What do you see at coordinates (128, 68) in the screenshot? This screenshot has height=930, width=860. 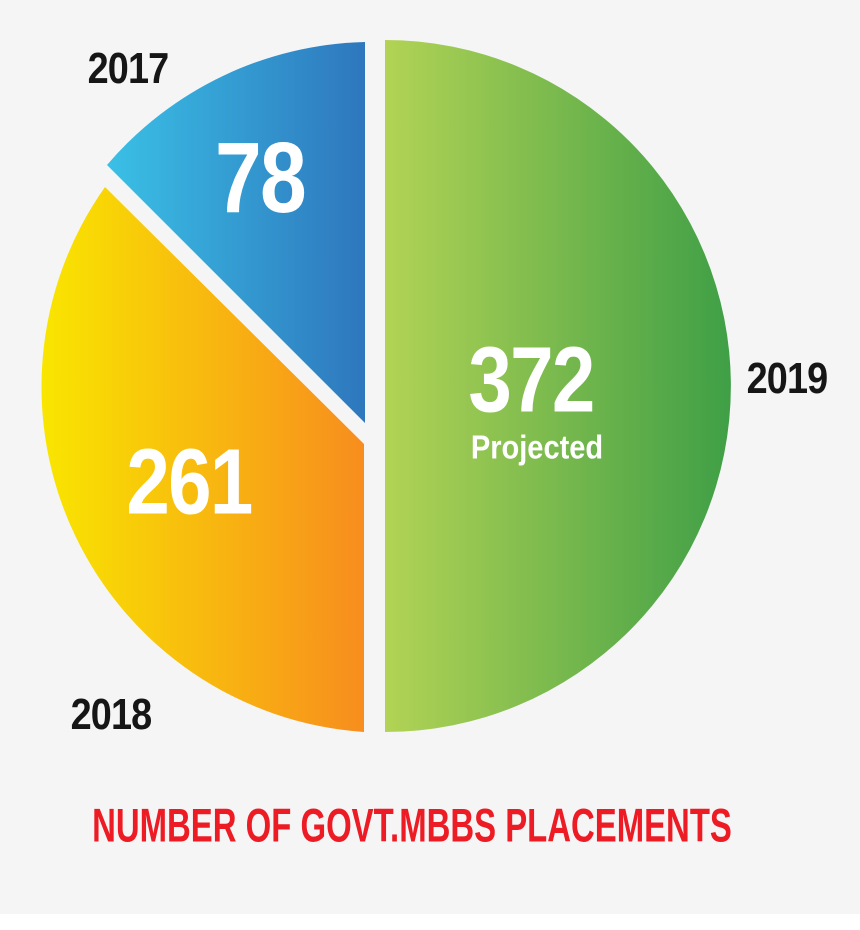 I see `slice-label-2017: 2017` at bounding box center [128, 68].